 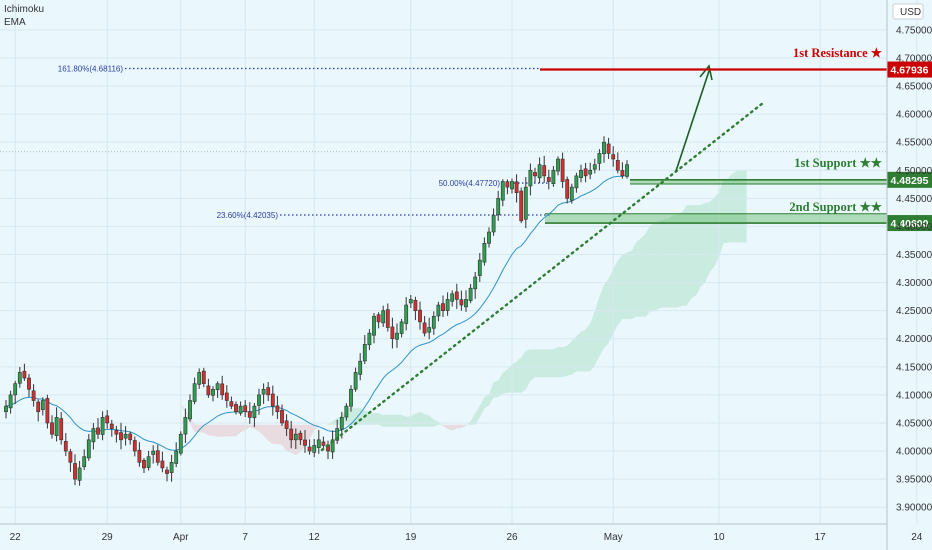 I want to click on y-tick-label: 4.55000, so click(x=914, y=143).